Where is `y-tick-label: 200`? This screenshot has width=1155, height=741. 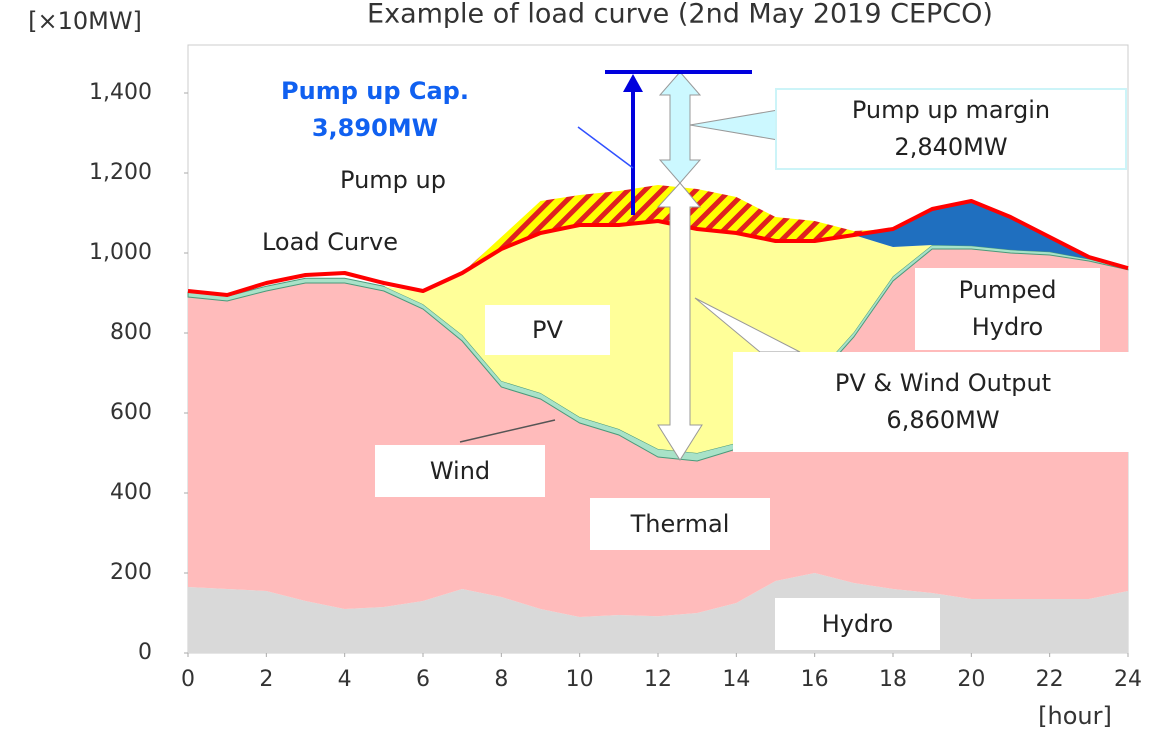 y-tick-label: 200 is located at coordinates (131, 572).